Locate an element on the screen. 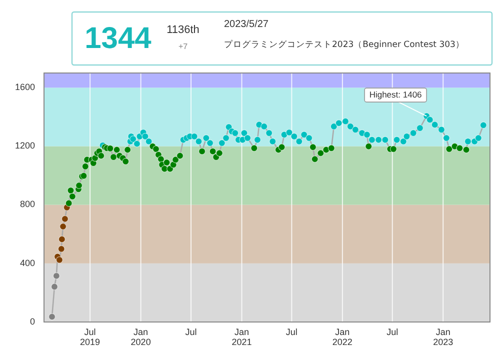  text: 1136th is located at coordinates (183, 30).